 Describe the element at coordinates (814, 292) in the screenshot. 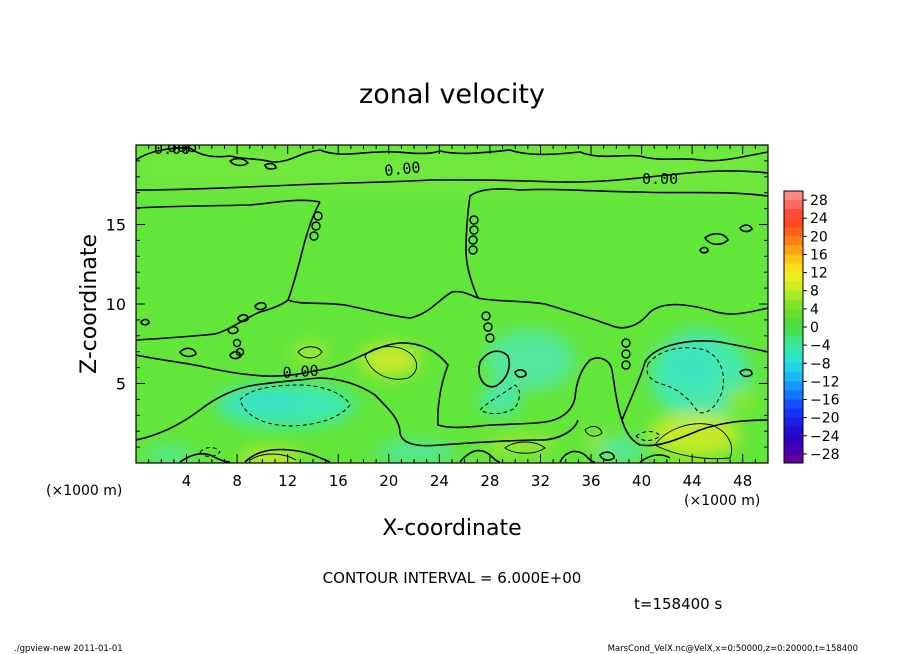

I see `colorbar-tick-label: 8` at that location.